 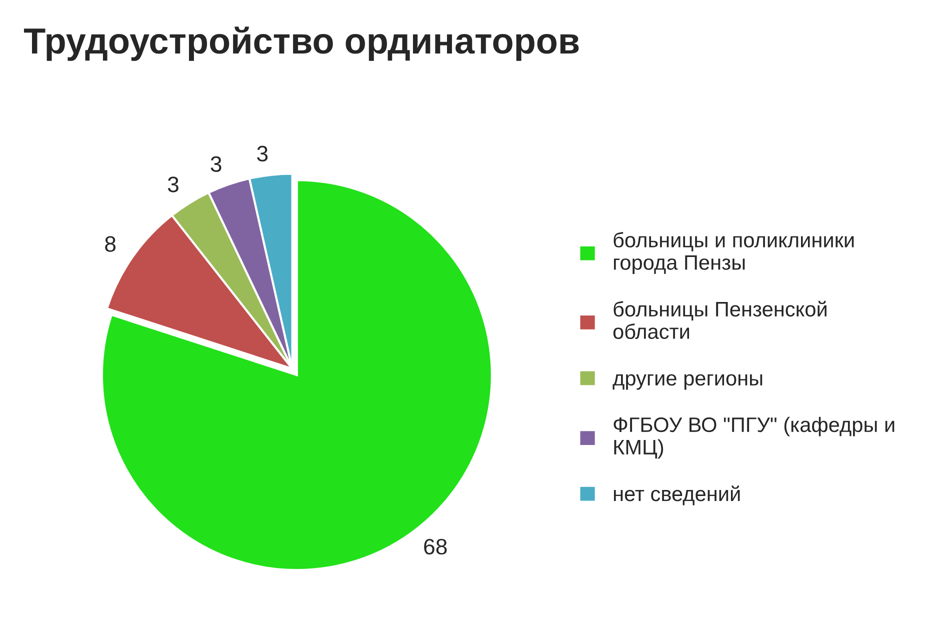 I want to click on legend-label: больницы Пензенской области, so click(x=719, y=320).